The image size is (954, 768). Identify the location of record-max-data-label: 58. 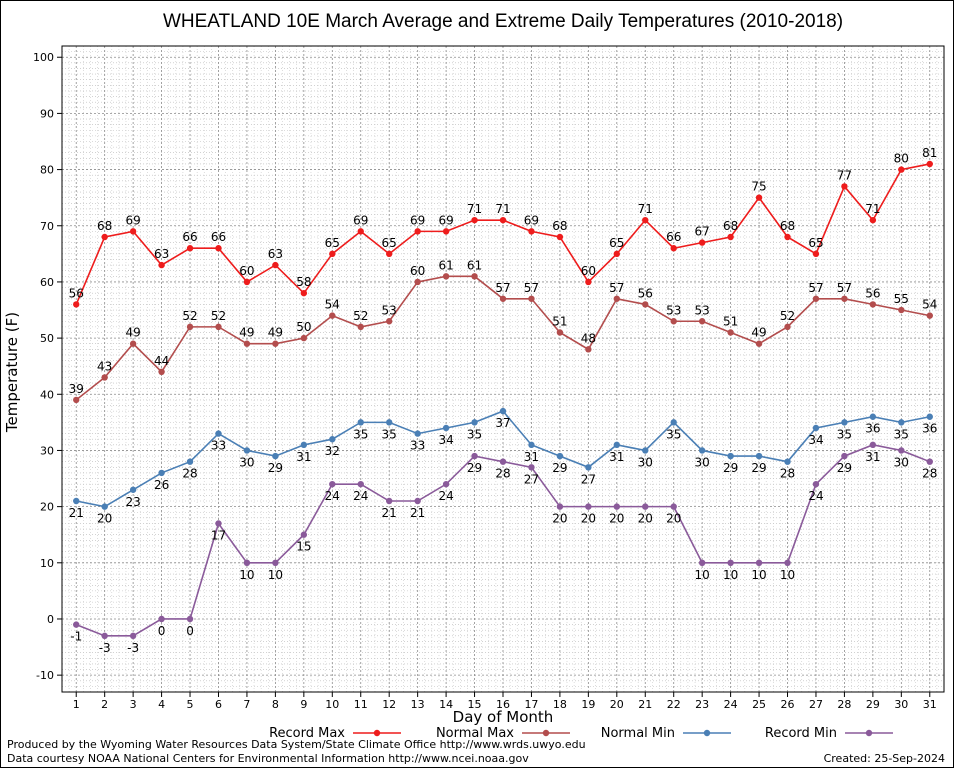
(303, 282).